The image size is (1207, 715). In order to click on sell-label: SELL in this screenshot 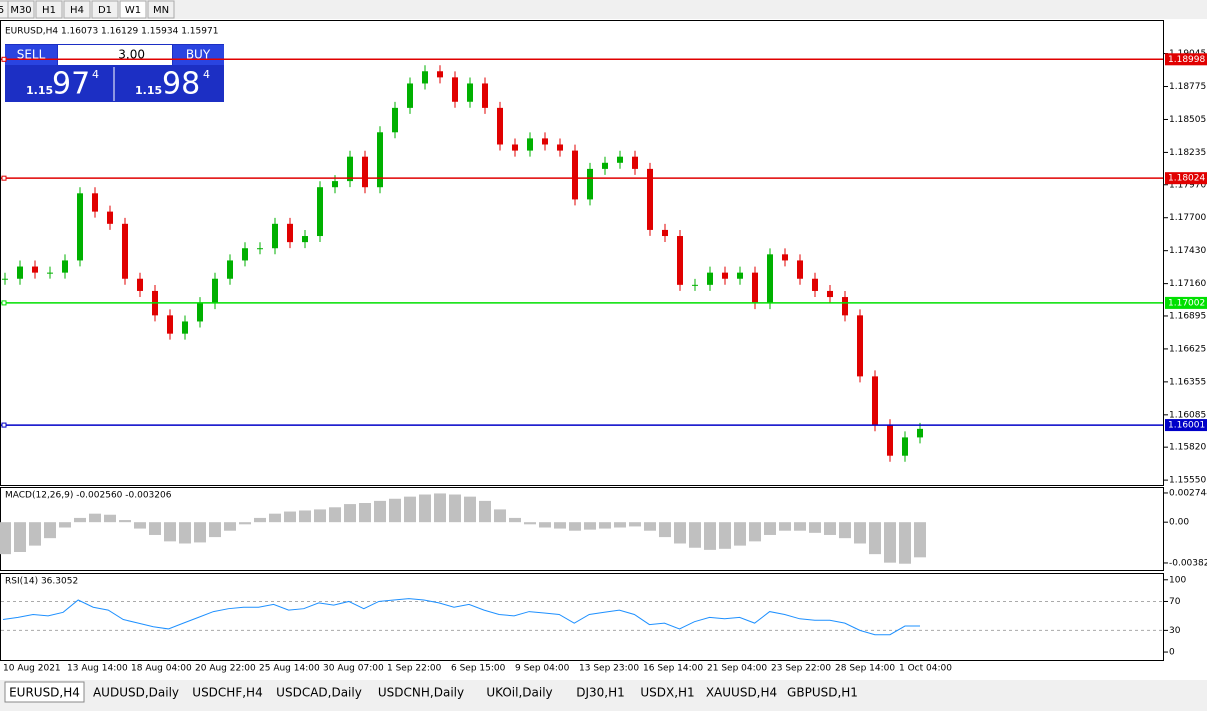, I will do `click(31, 55)`.